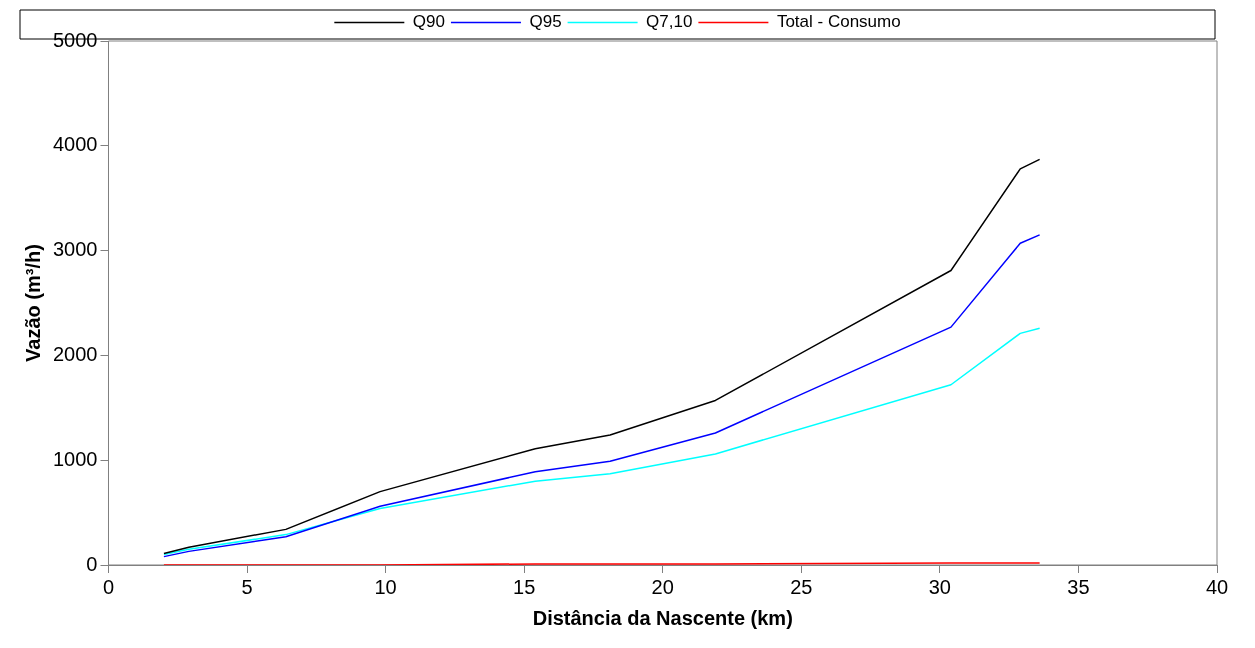 Image resolution: width=1255 pixels, height=648 pixels. Describe the element at coordinates (75, 458) in the screenshot. I see `y-tick-label: 1000` at that location.